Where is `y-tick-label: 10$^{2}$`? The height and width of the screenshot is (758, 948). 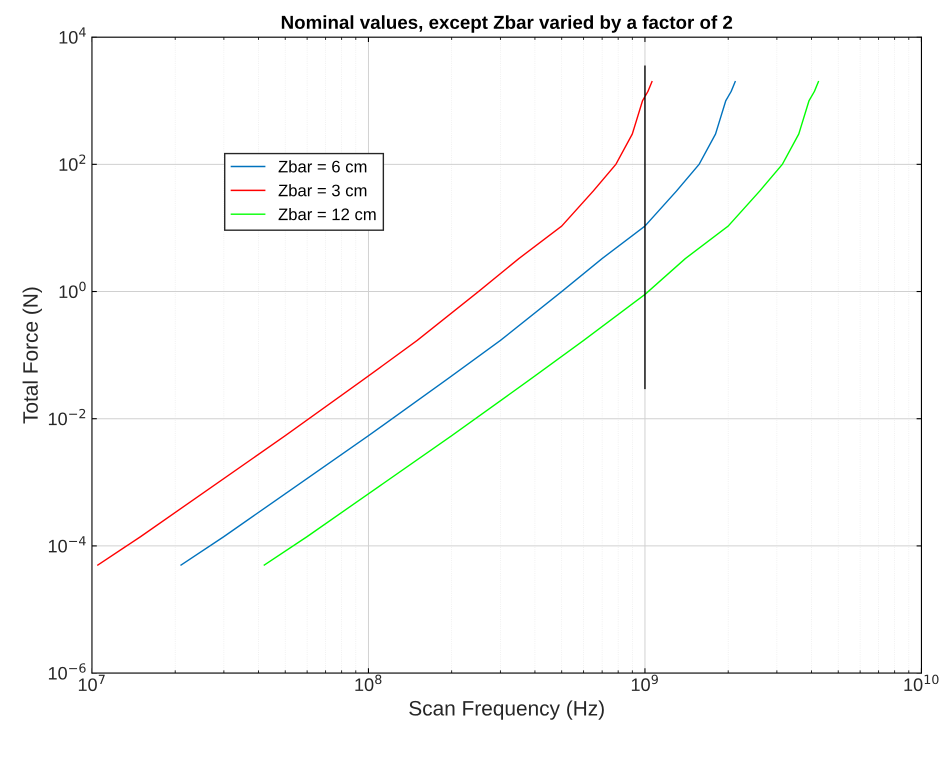
y-tick-label: 10$^{2}$ is located at coordinates (73, 162).